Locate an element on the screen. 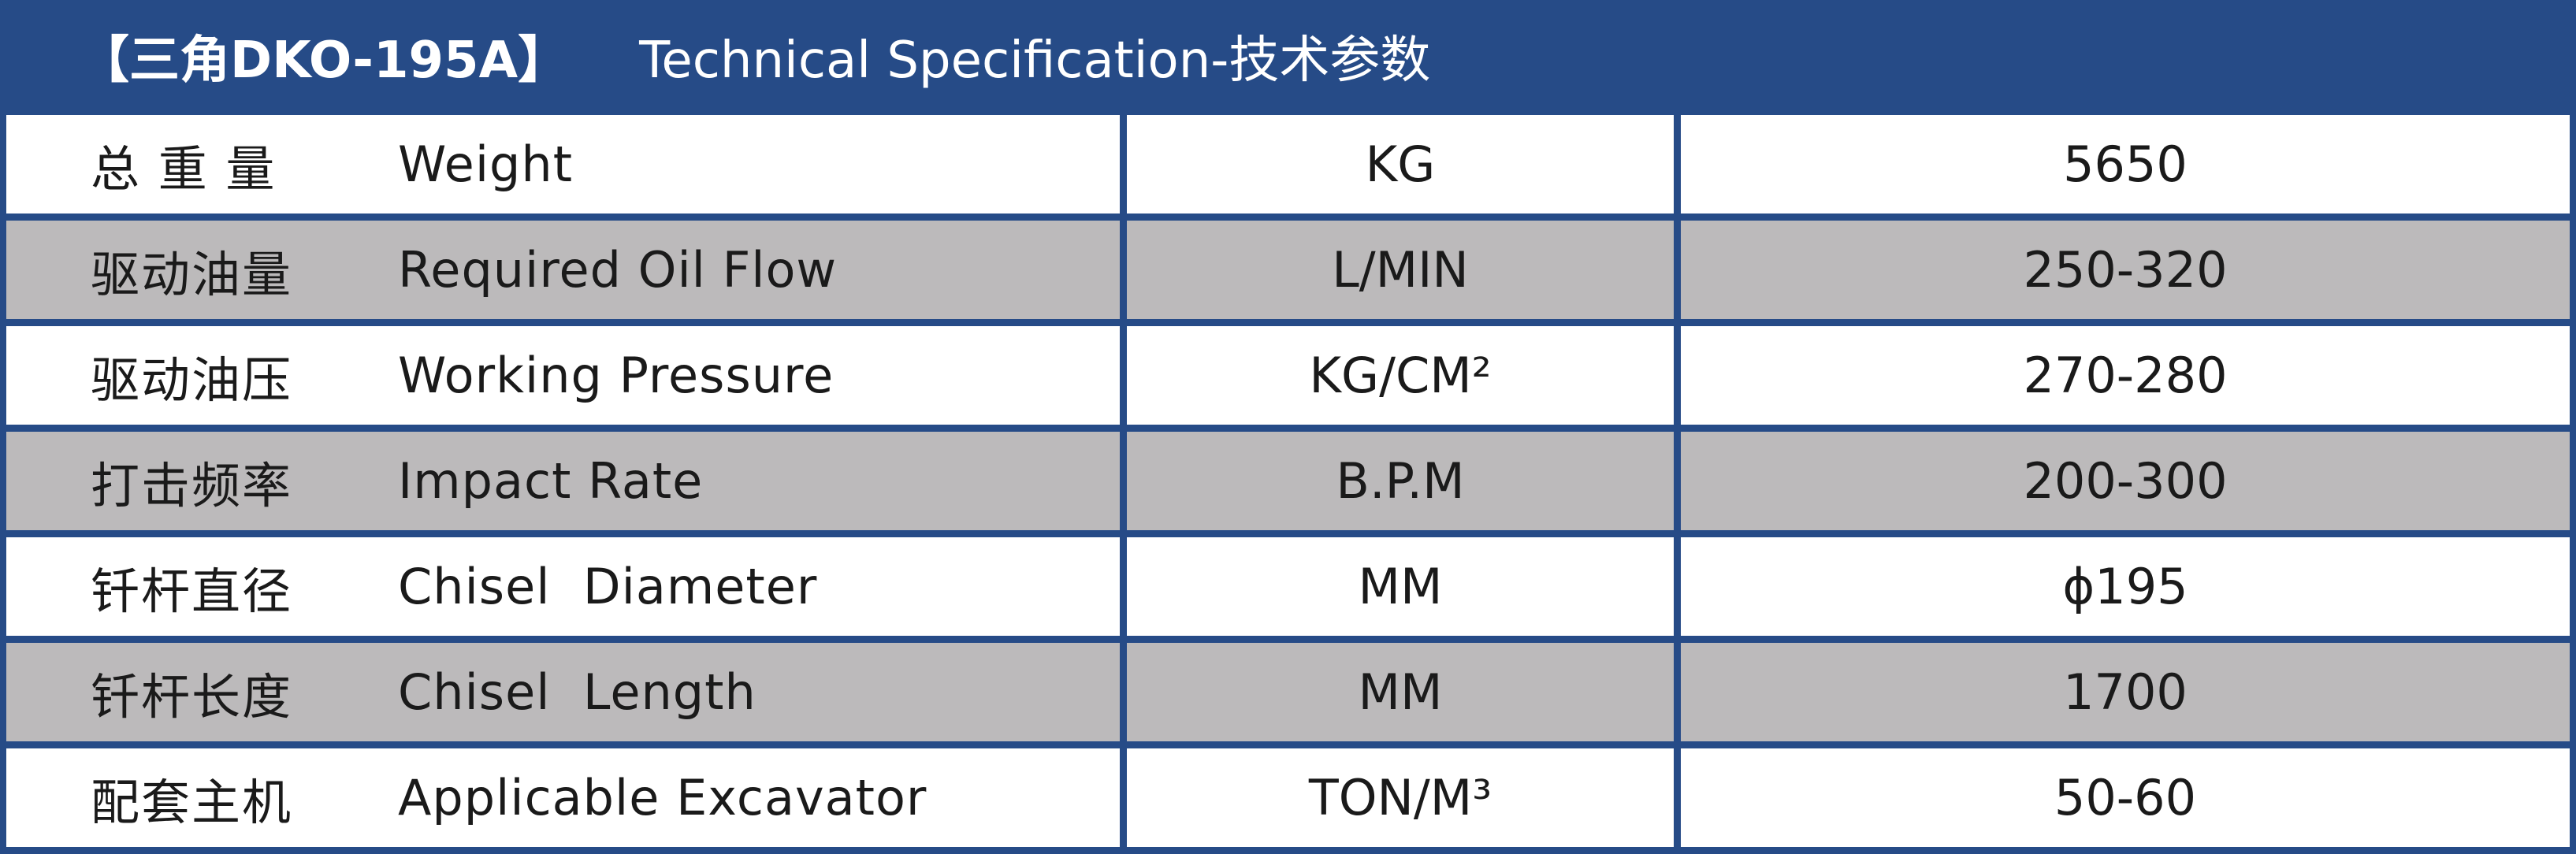  parameter-zh: 打击频率 is located at coordinates (192, 485).